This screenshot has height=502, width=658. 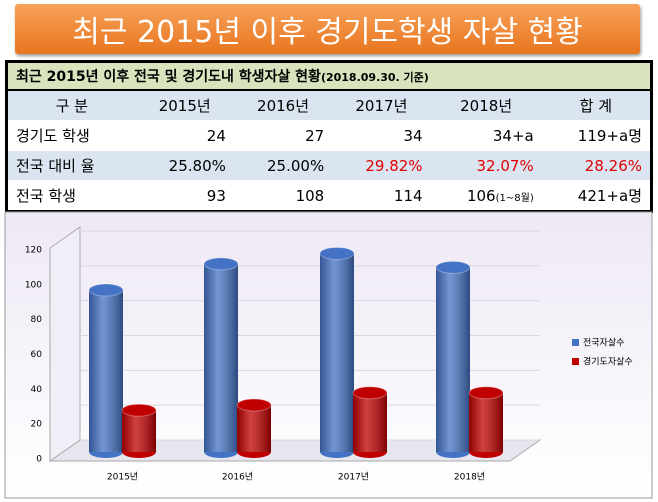 I want to click on table-cell: 25.80%, so click(x=184, y=165).